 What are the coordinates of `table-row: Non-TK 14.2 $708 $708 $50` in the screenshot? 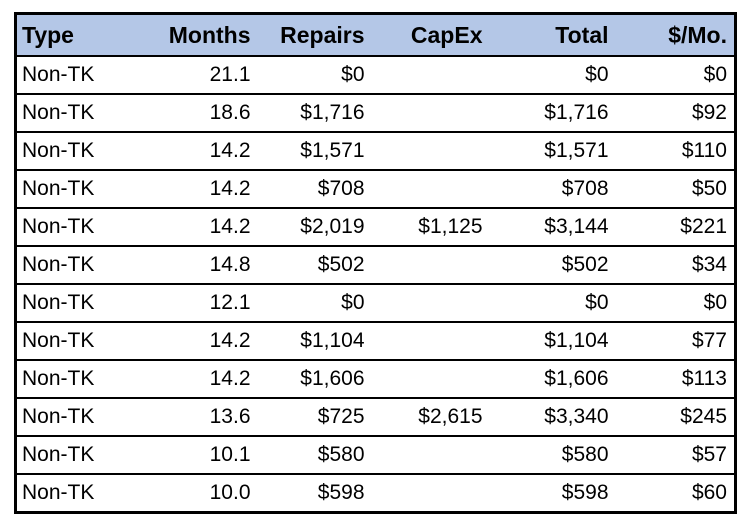 It's located at (375, 189).